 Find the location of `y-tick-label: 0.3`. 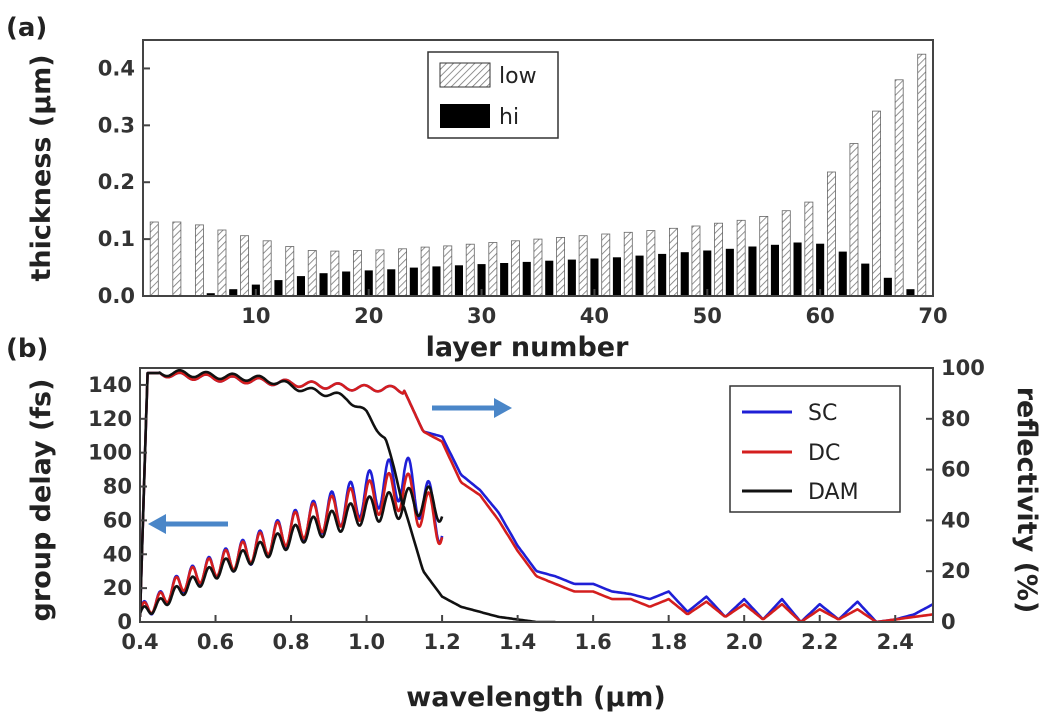

y-tick-label: 0.3 is located at coordinates (116, 125).